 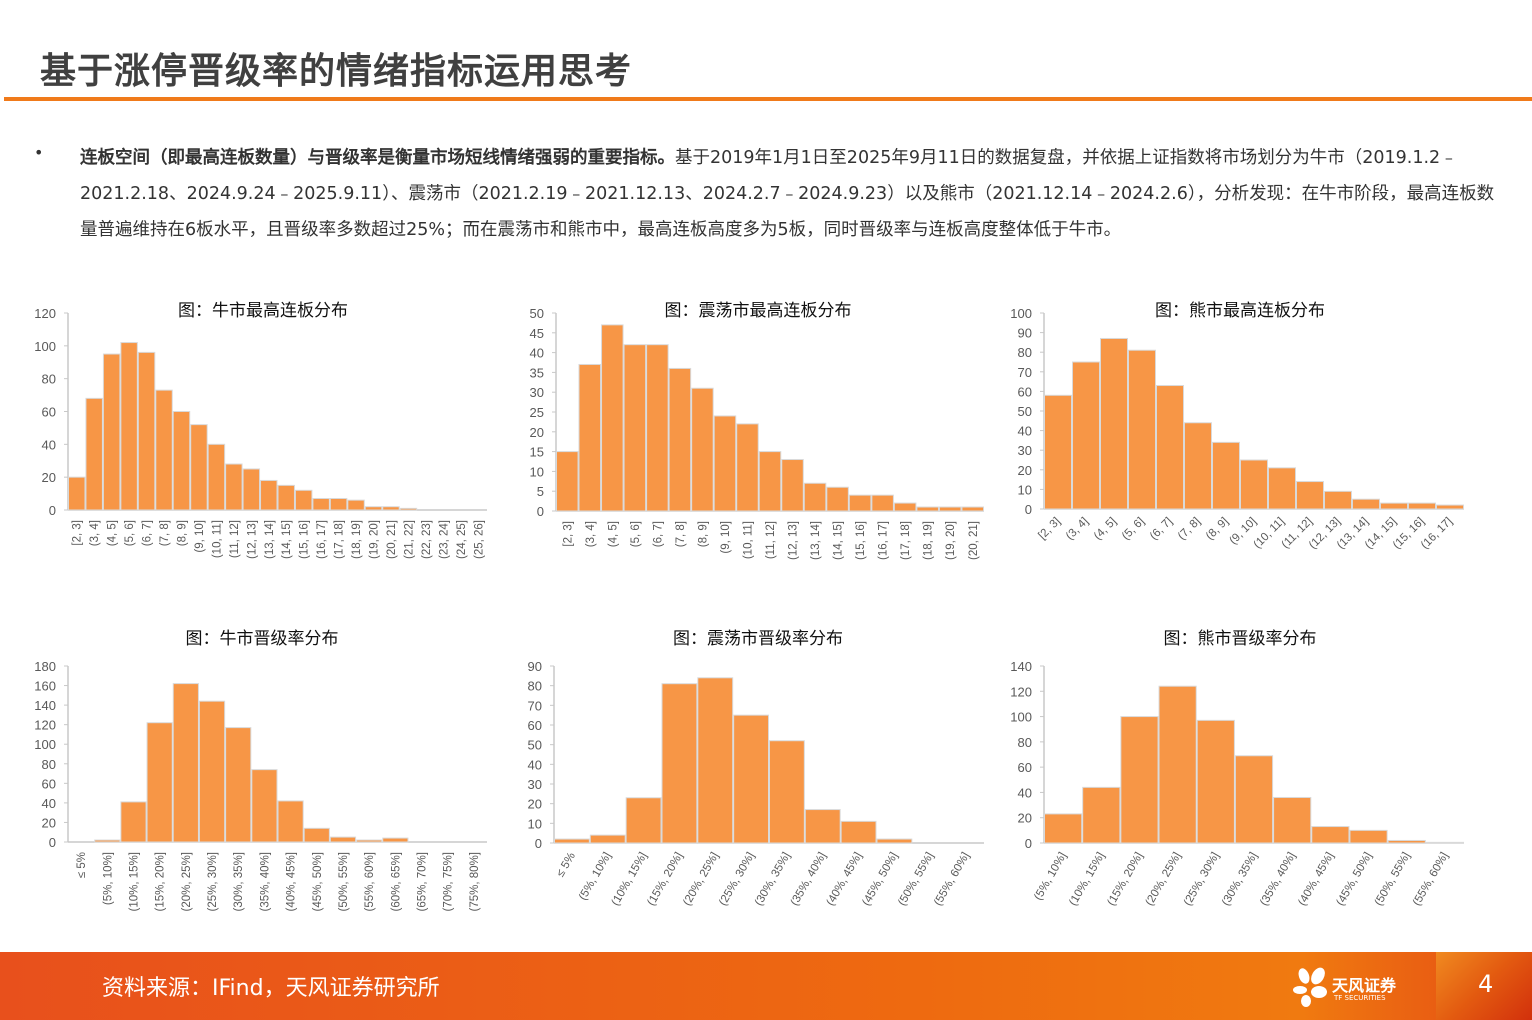 I want to click on chart-title-bear-rate: 图：熊市晋级率分布, so click(x=1240, y=639).